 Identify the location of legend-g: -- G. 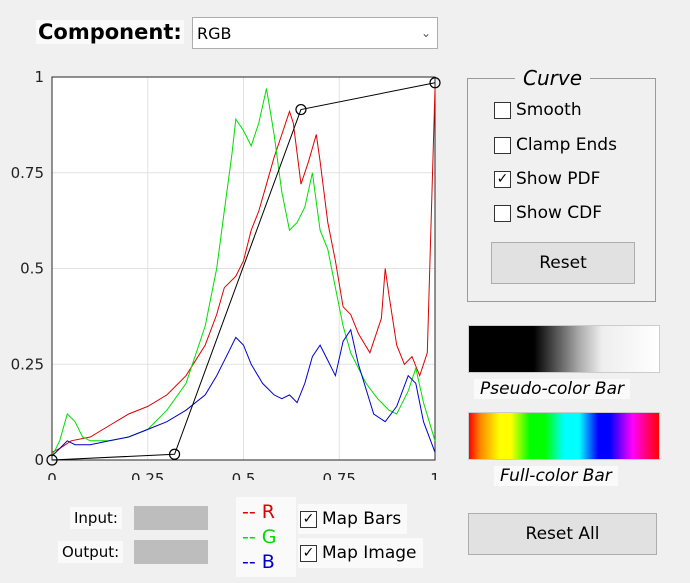
(259, 537).